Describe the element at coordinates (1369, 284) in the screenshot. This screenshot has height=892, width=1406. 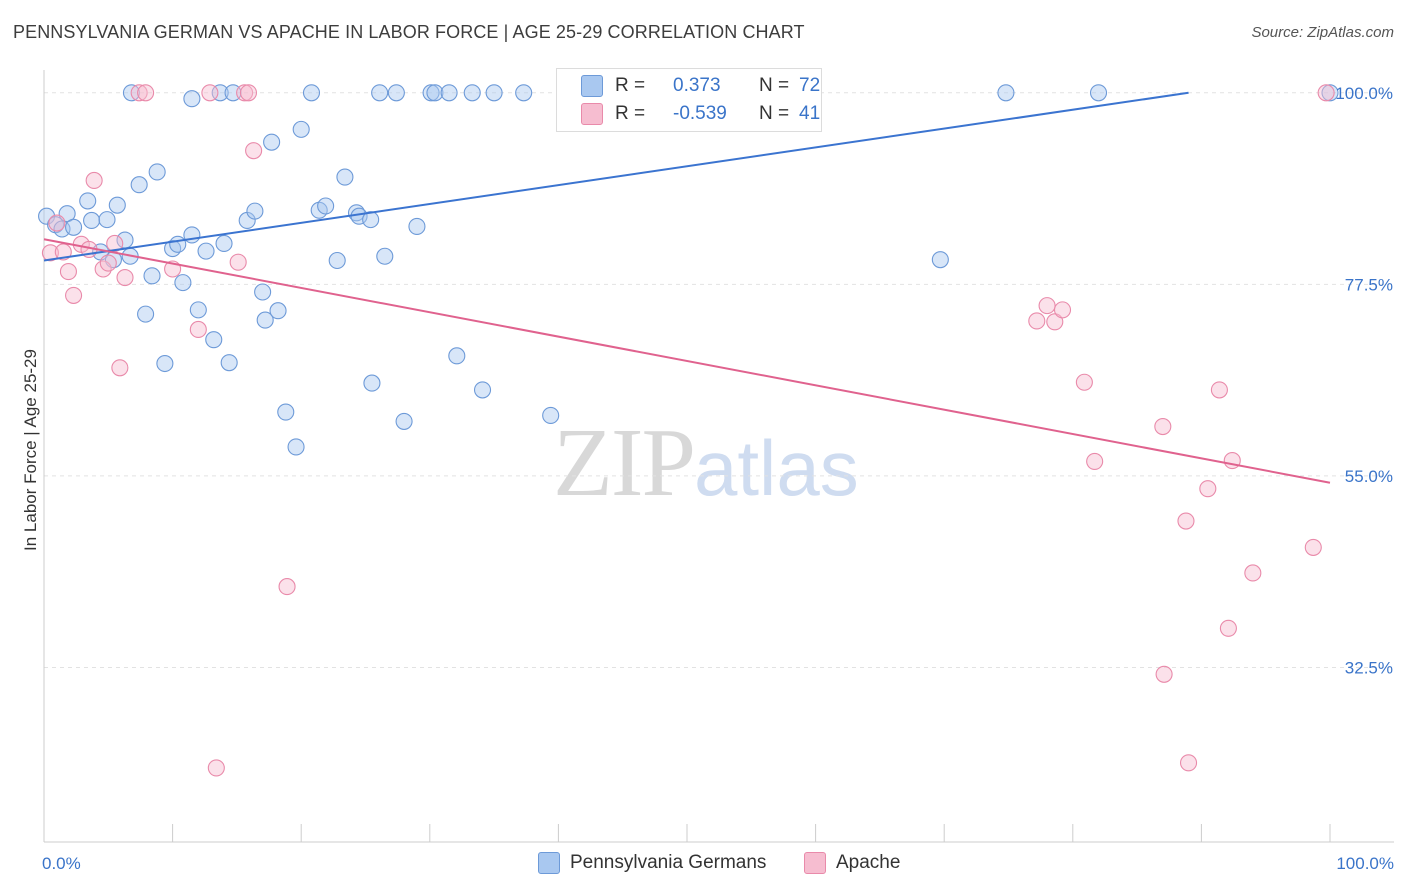
I see `y-tick-label: 77.5%` at that location.